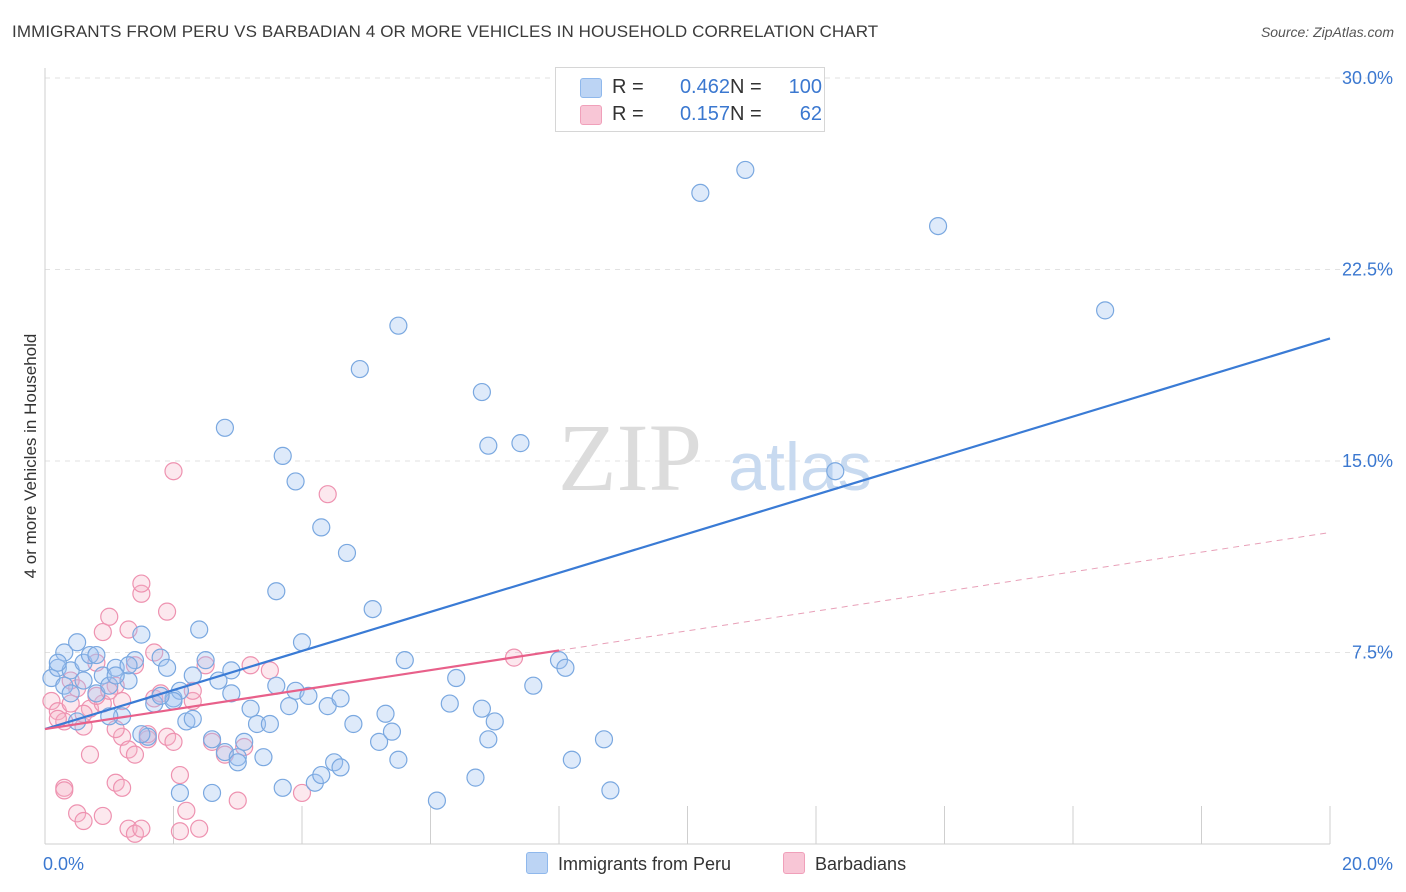 The width and height of the screenshot is (1406, 892). What do you see at coordinates (805, 87) in the screenshot?
I see `legend-n-value-peru: 100` at bounding box center [805, 87].